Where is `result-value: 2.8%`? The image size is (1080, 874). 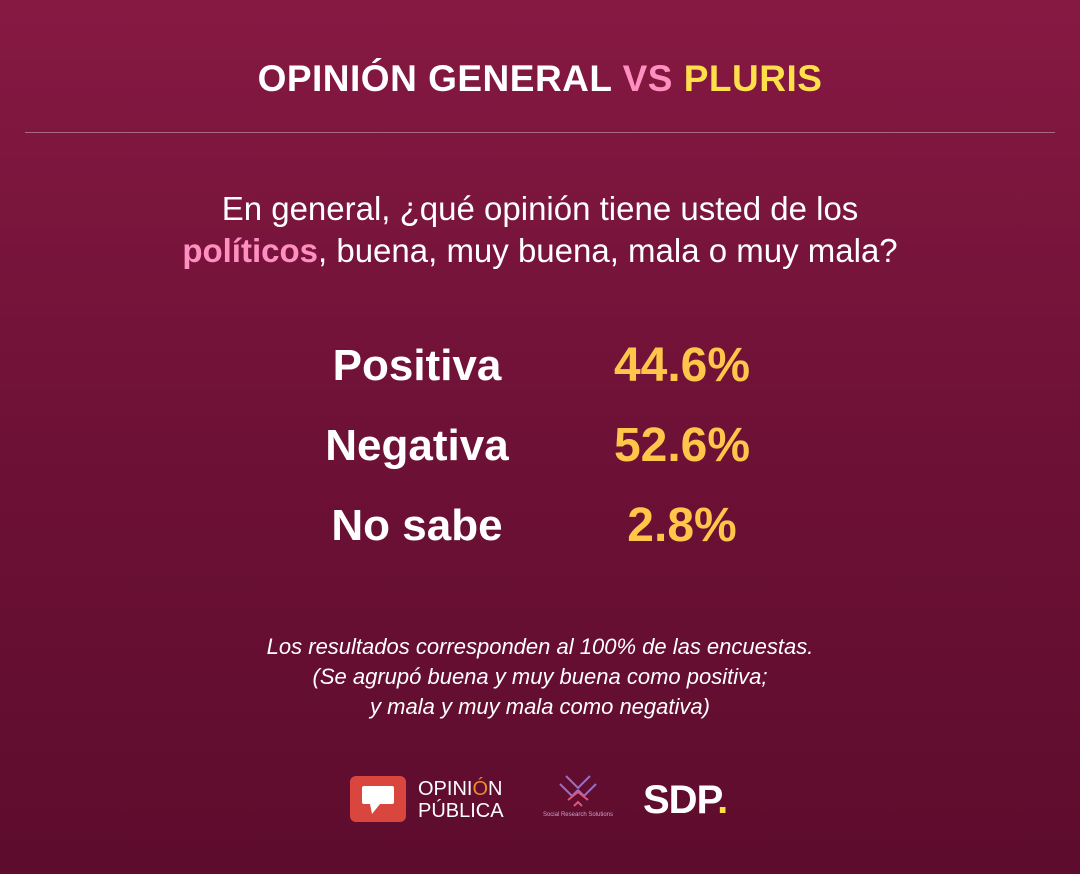
result-value: 2.8% is located at coordinates (682, 525).